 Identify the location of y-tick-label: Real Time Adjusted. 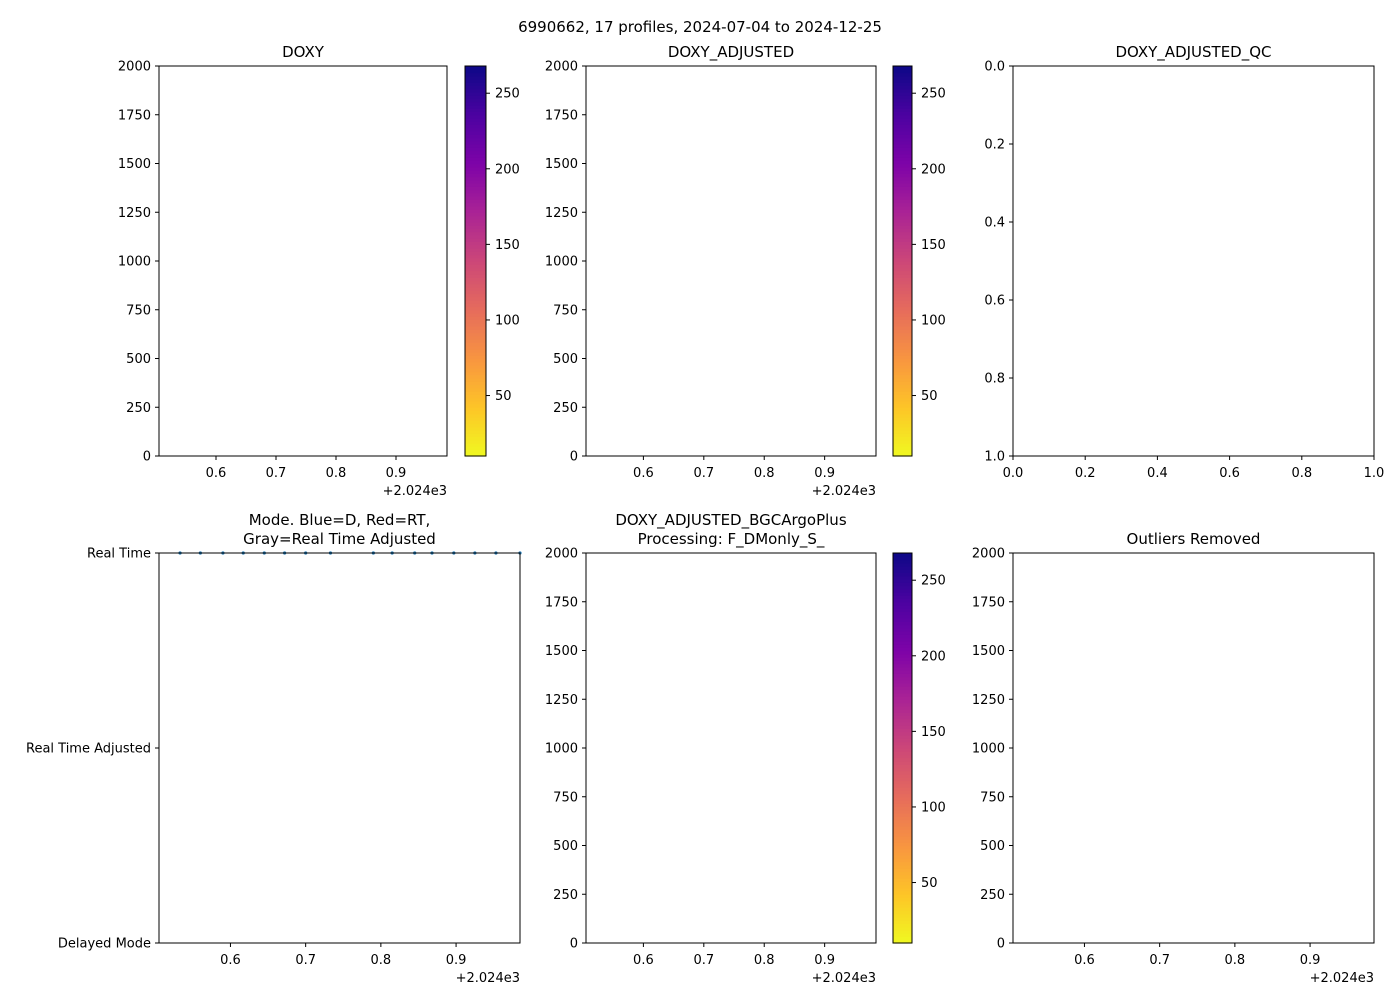
(88, 749).